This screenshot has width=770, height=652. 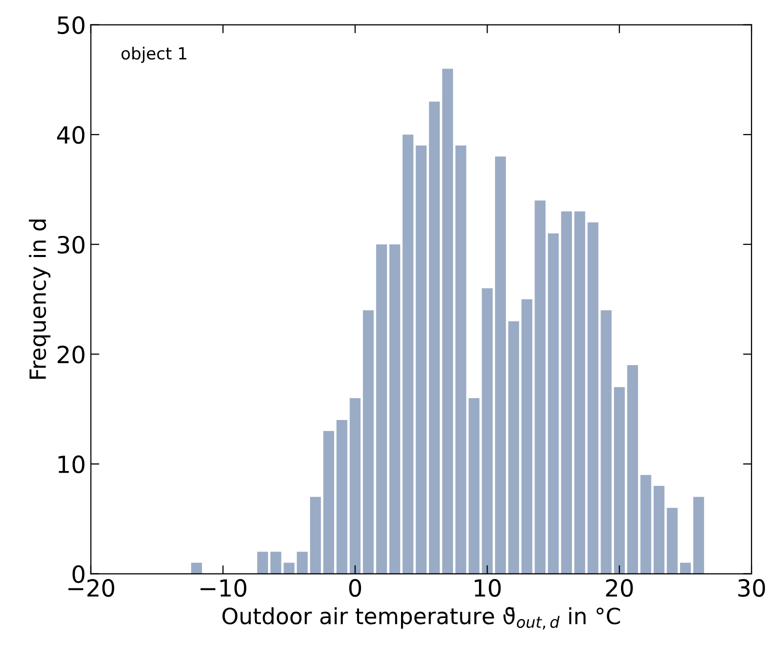 What do you see at coordinates (39, 299) in the screenshot?
I see `y-axis-title: Frequency in d` at bounding box center [39, 299].